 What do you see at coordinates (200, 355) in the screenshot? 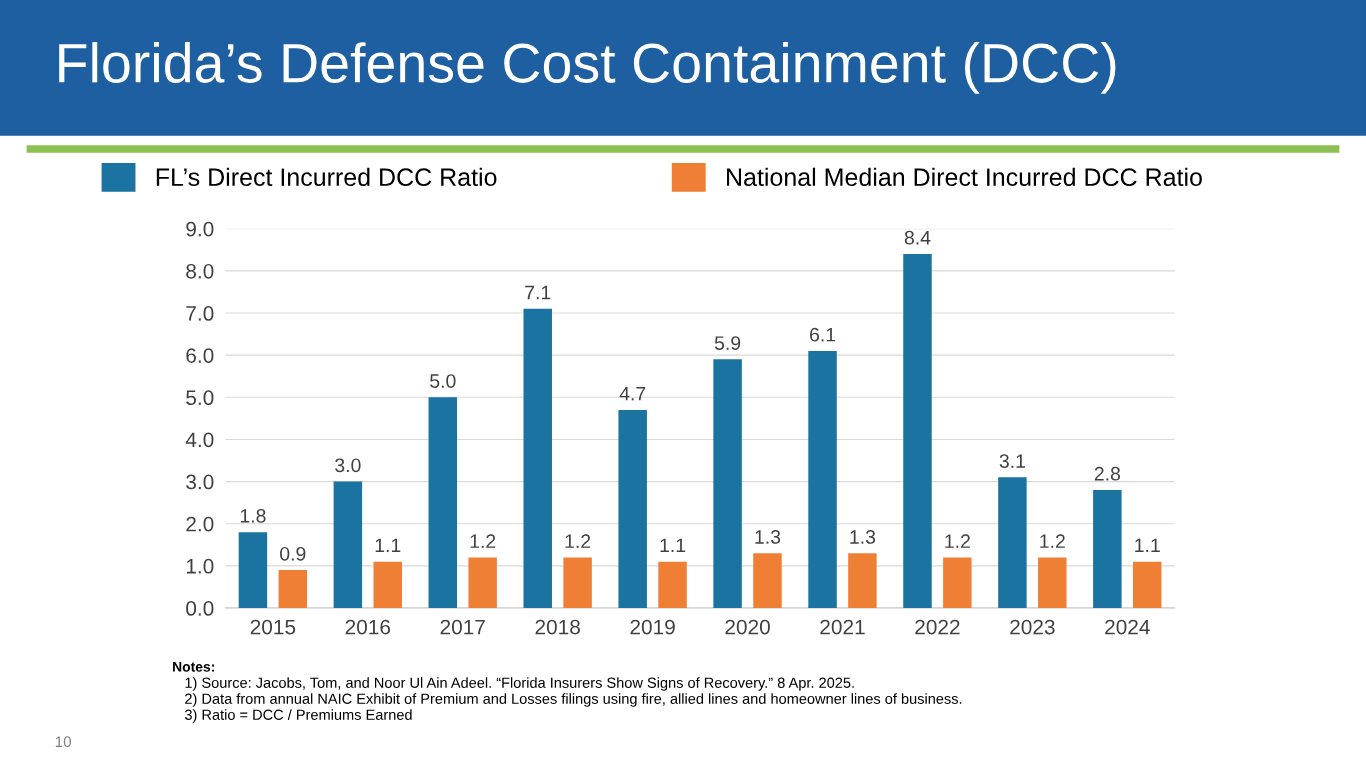
I see `y-tick-label: 6.0` at bounding box center [200, 355].